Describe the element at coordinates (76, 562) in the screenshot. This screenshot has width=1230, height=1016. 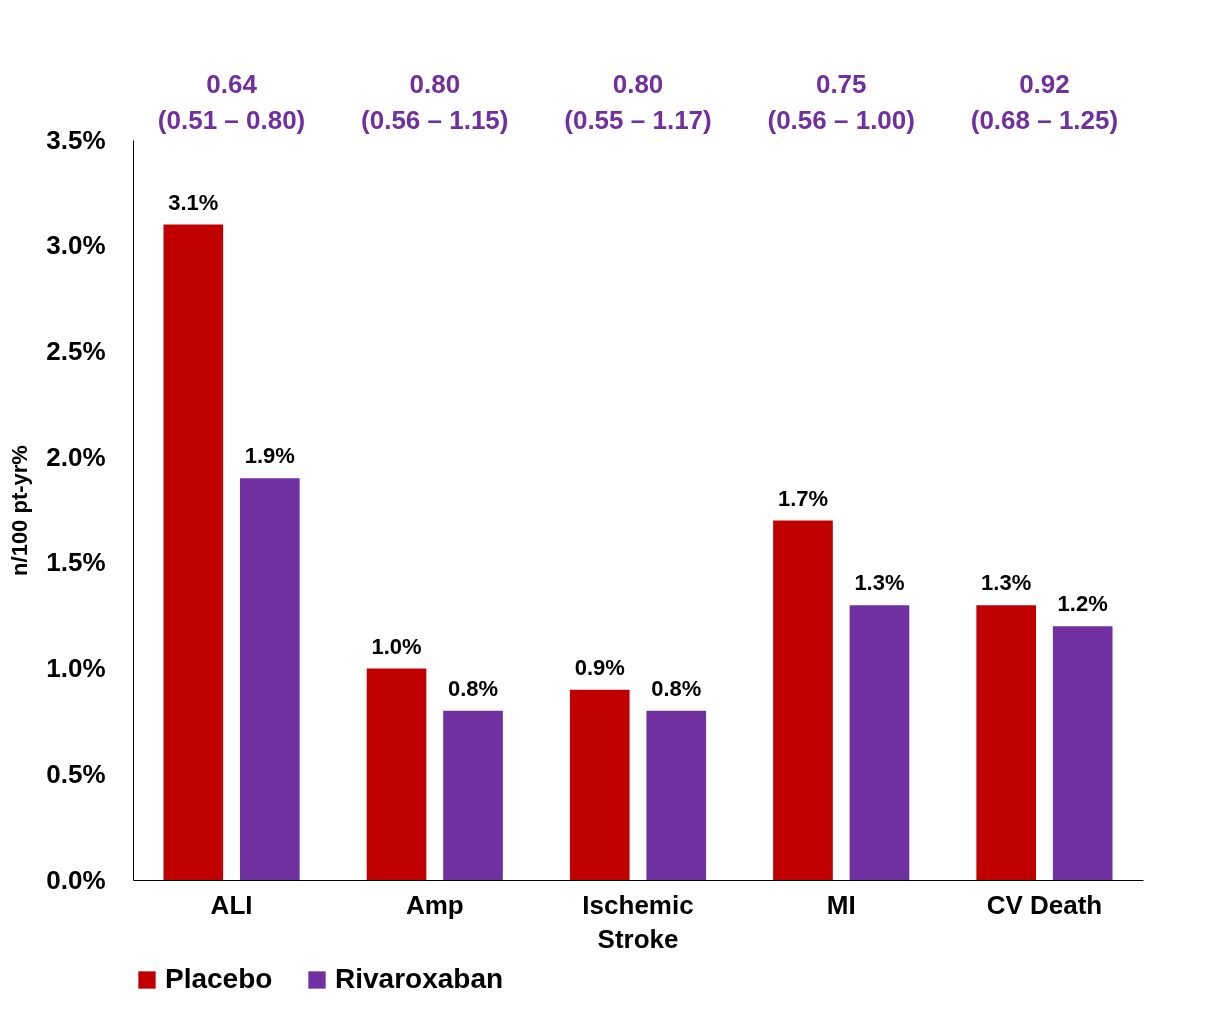
I see `y-tick-label: 1.5%` at that location.